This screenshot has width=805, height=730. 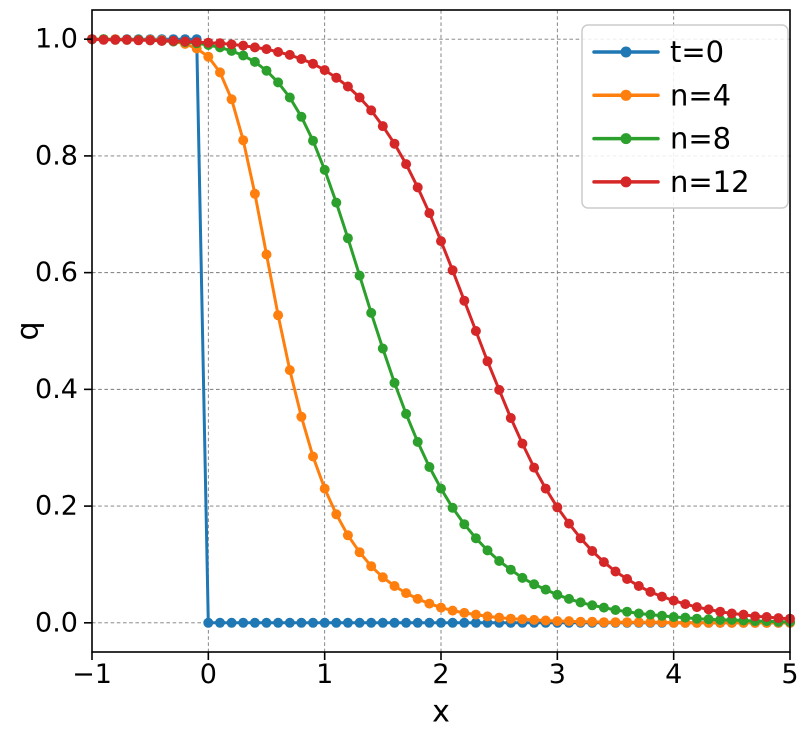 What do you see at coordinates (661, 139) in the screenshot?
I see `legend-entry: n=8` at bounding box center [661, 139].